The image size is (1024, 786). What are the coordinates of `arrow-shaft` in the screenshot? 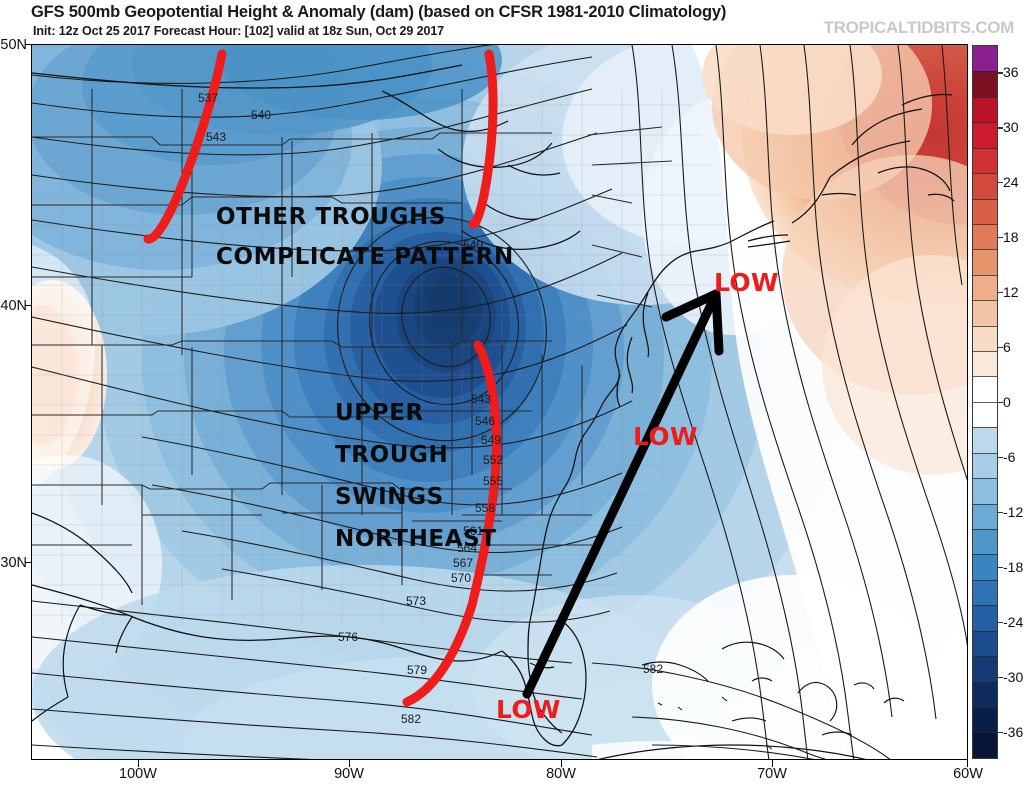 It's located at (621, 494).